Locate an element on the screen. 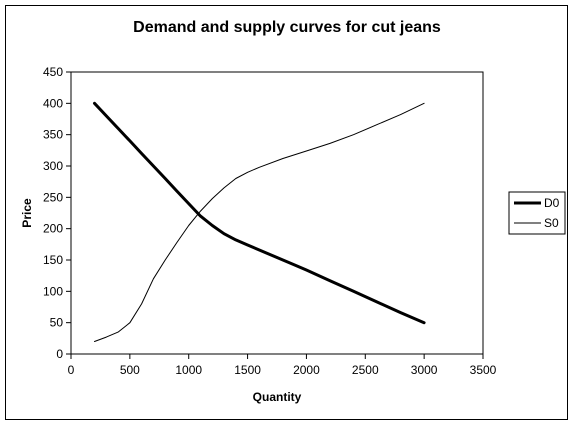 This screenshot has width=574, height=425. y-tick-label: 400 is located at coordinates (53, 103).